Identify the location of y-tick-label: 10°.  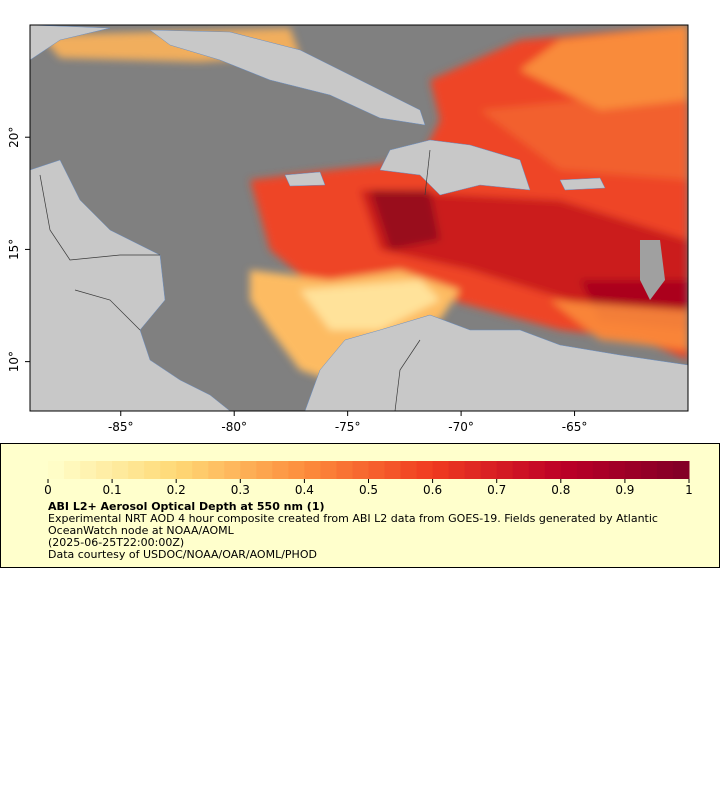
(14, 361).